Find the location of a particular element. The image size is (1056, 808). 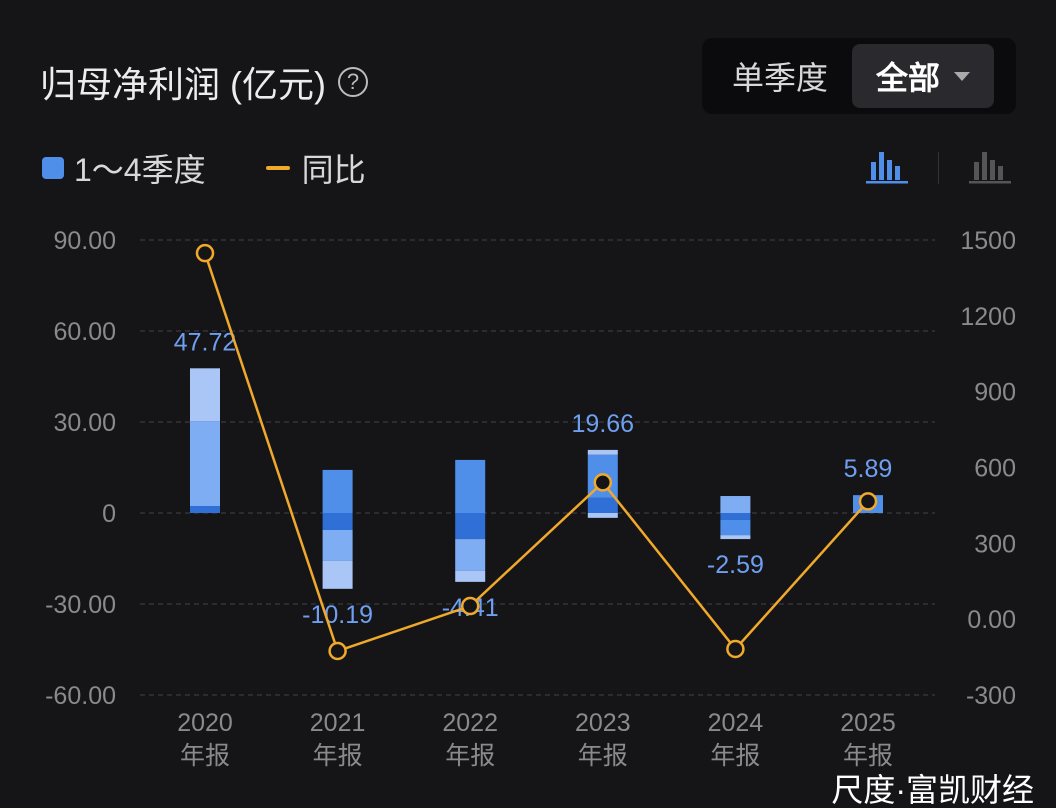

right-tick-label: 1500 is located at coordinates (988, 241).